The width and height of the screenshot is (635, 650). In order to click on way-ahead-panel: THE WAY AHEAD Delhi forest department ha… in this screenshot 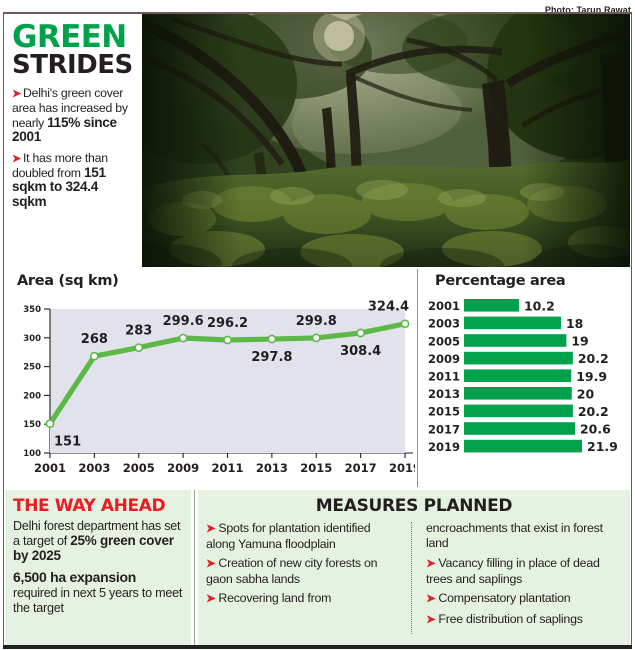, I will do `click(98, 567)`.